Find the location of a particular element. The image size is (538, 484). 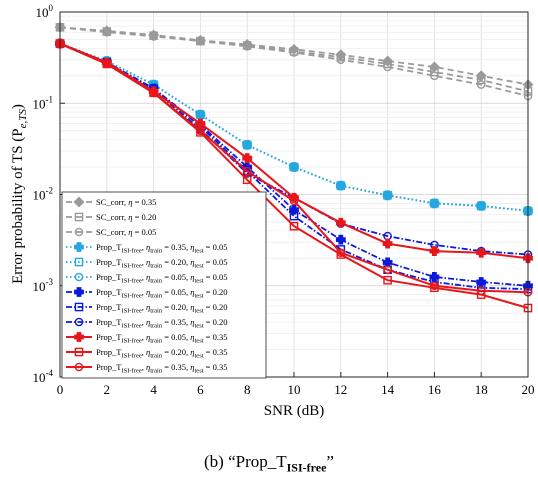

y-axis-label: Error probability of TS (Pe,TS) is located at coordinates (19, 194).